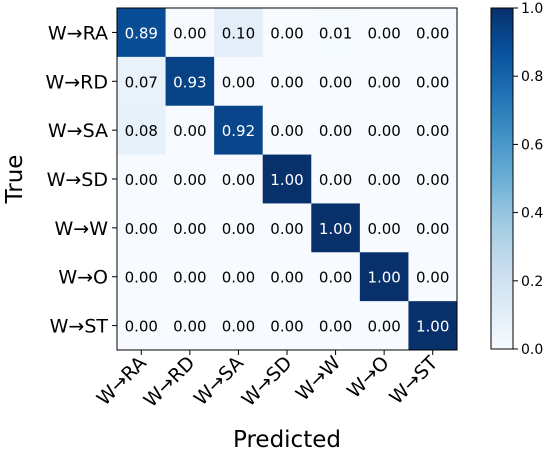 The image size is (550, 455). What do you see at coordinates (319, 379) in the screenshot?
I see `x-tick-label: W→W` at bounding box center [319, 379].